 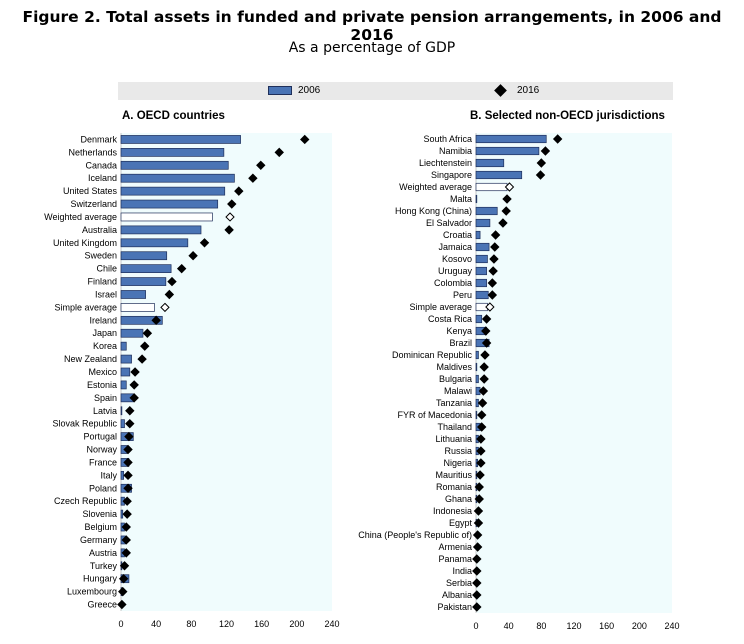 I want to click on panel-b-category-label: Singapore, so click(x=451, y=175).